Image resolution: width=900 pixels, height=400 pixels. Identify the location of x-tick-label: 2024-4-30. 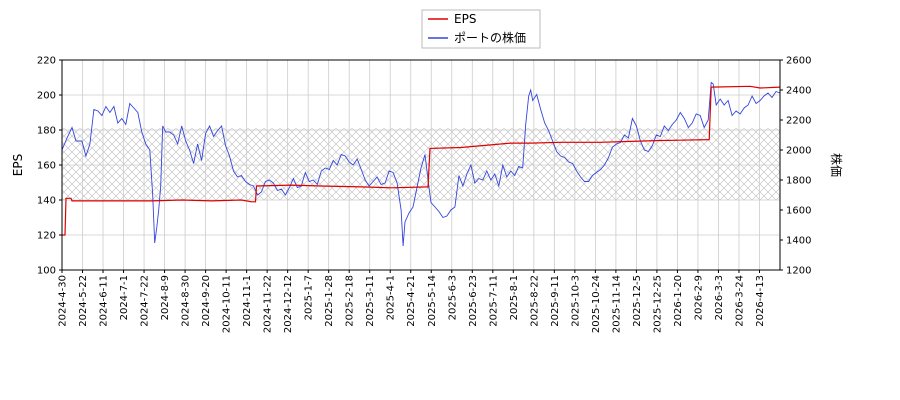
(63, 301).